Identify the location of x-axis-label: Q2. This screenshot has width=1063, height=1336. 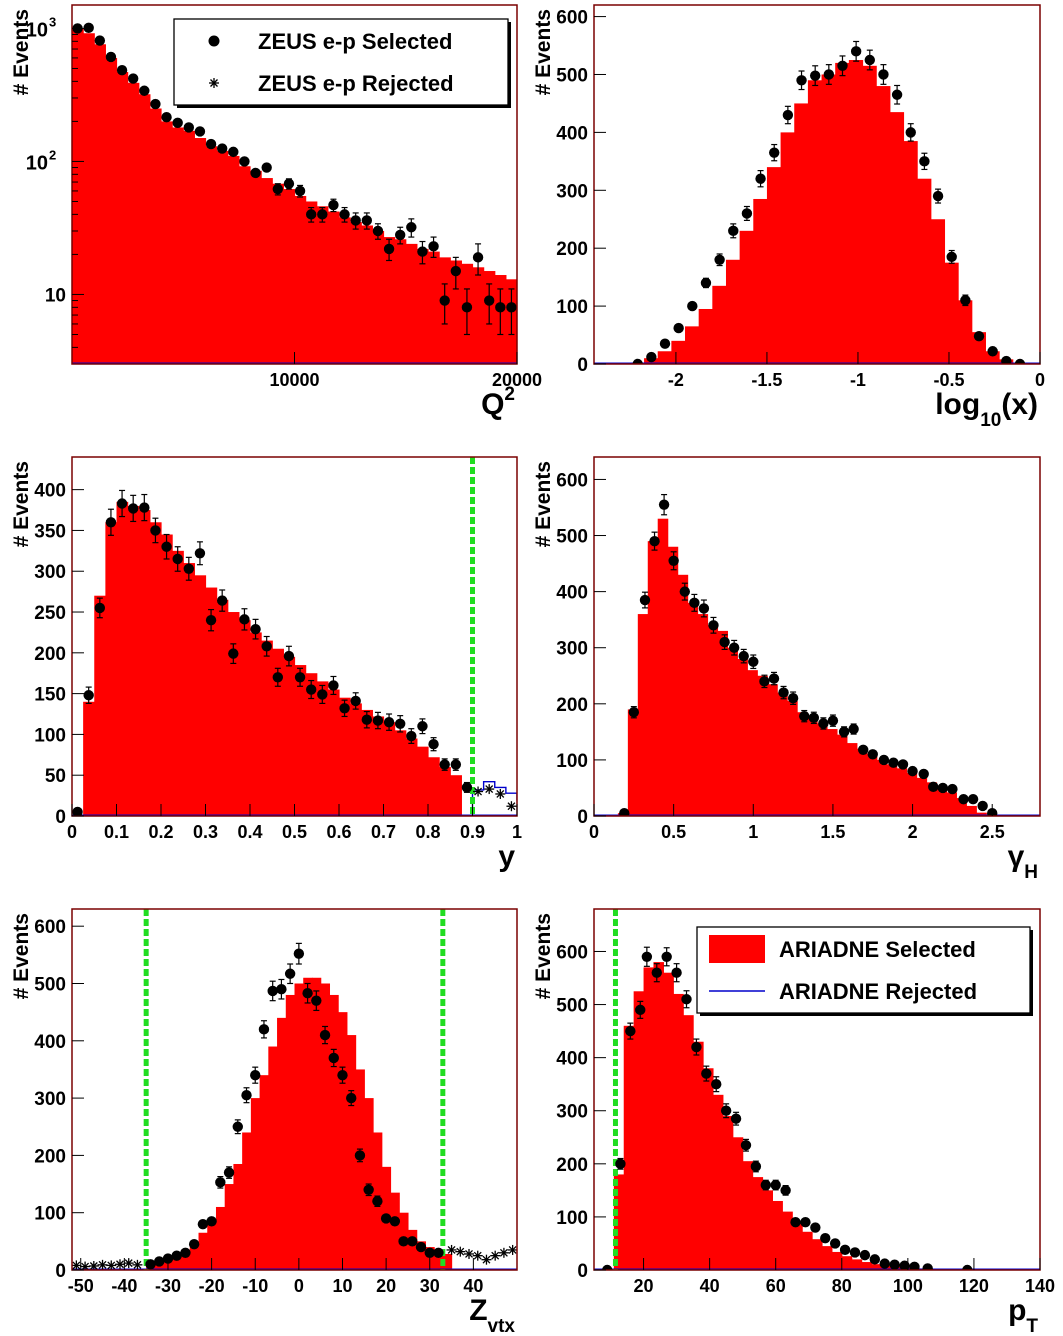
(498, 402).